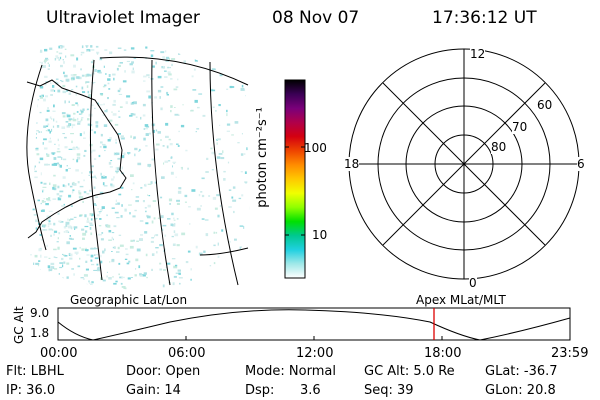 This screenshot has height=400, width=600. I want to click on mlat-label-60: 60, so click(545, 105).